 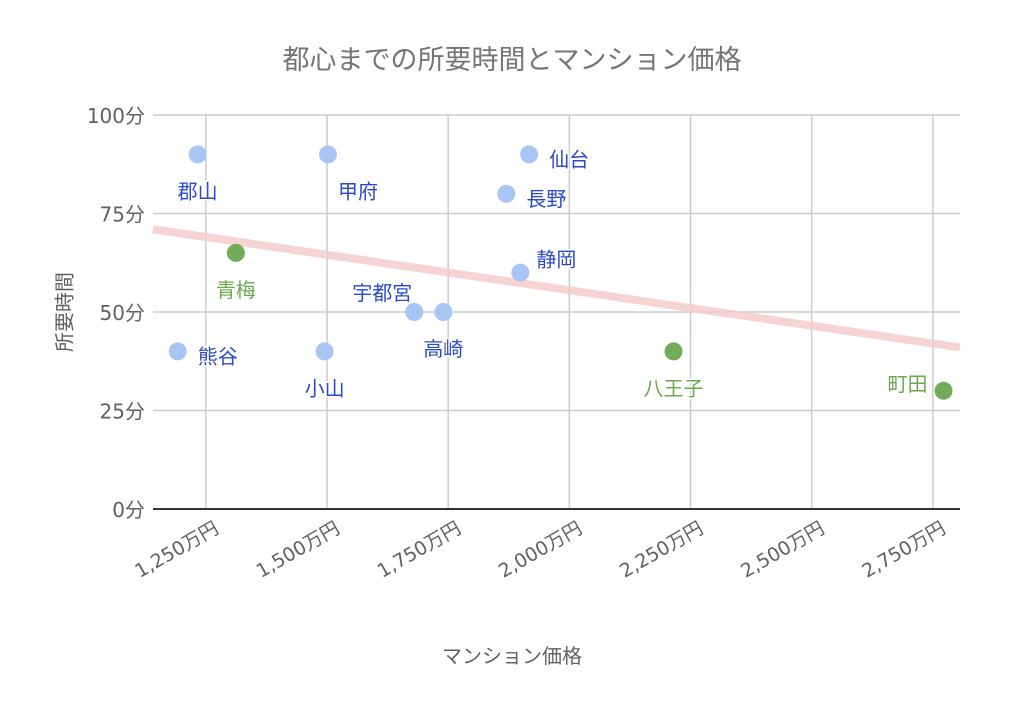 What do you see at coordinates (218, 356) in the screenshot?
I see `data-label: 熊谷` at bounding box center [218, 356].